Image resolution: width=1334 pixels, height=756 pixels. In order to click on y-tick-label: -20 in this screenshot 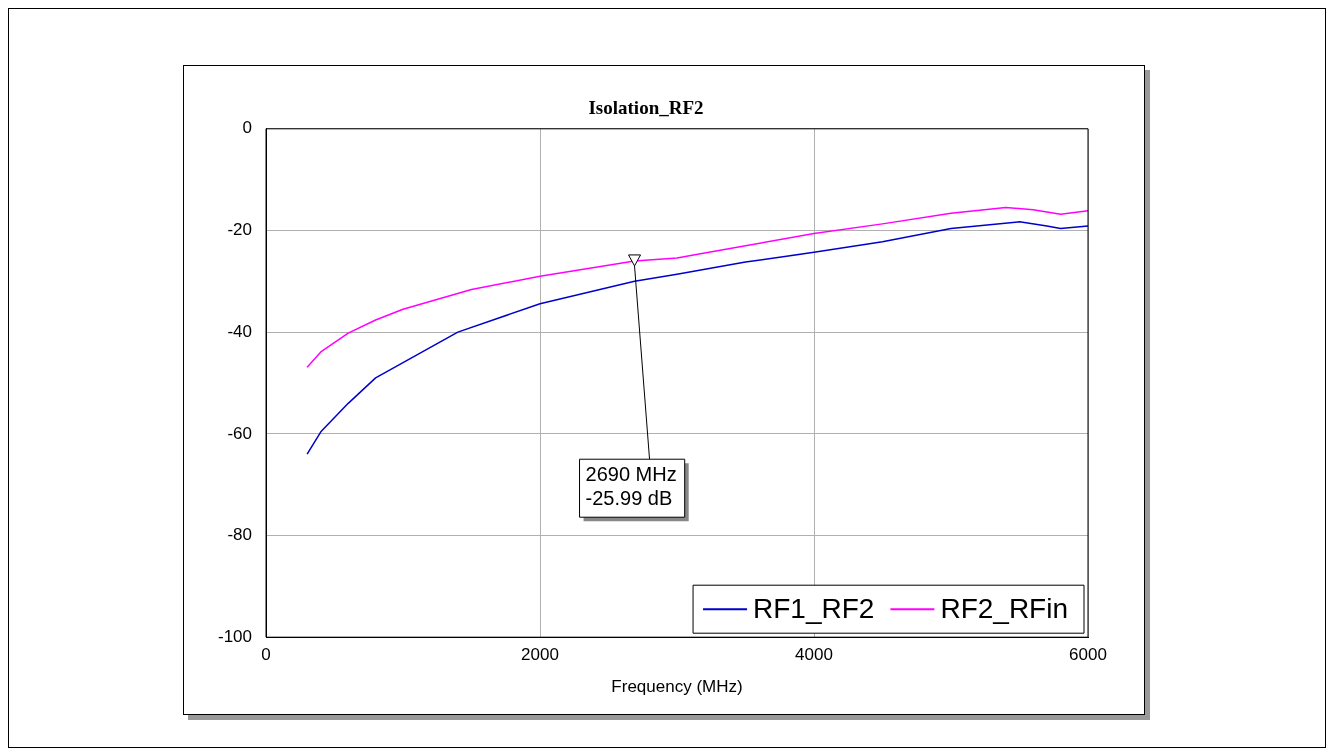, I will do `click(240, 230)`.